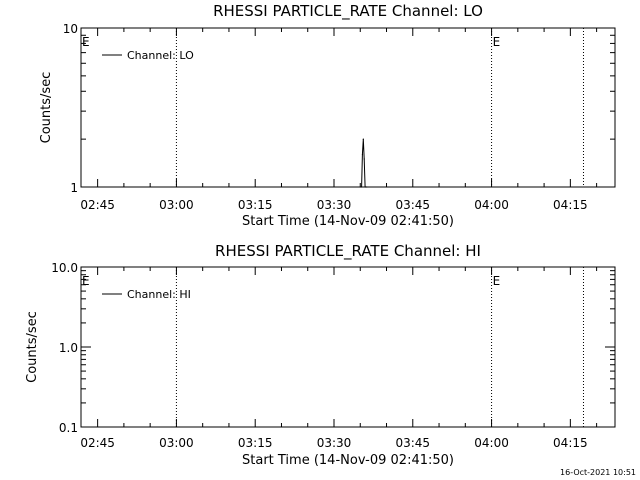  What do you see at coordinates (160, 55) in the screenshot?
I see `legend-entry: Channel: LO` at bounding box center [160, 55].